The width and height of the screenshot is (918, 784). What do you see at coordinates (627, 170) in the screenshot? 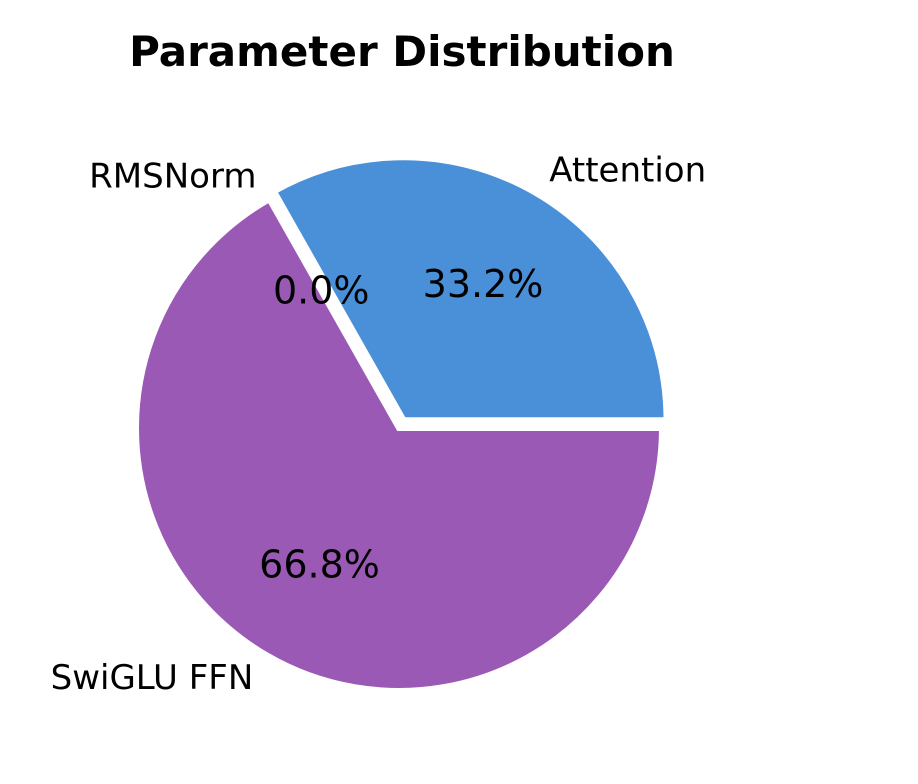
I see `slice-label-attention: Attention` at bounding box center [627, 170].